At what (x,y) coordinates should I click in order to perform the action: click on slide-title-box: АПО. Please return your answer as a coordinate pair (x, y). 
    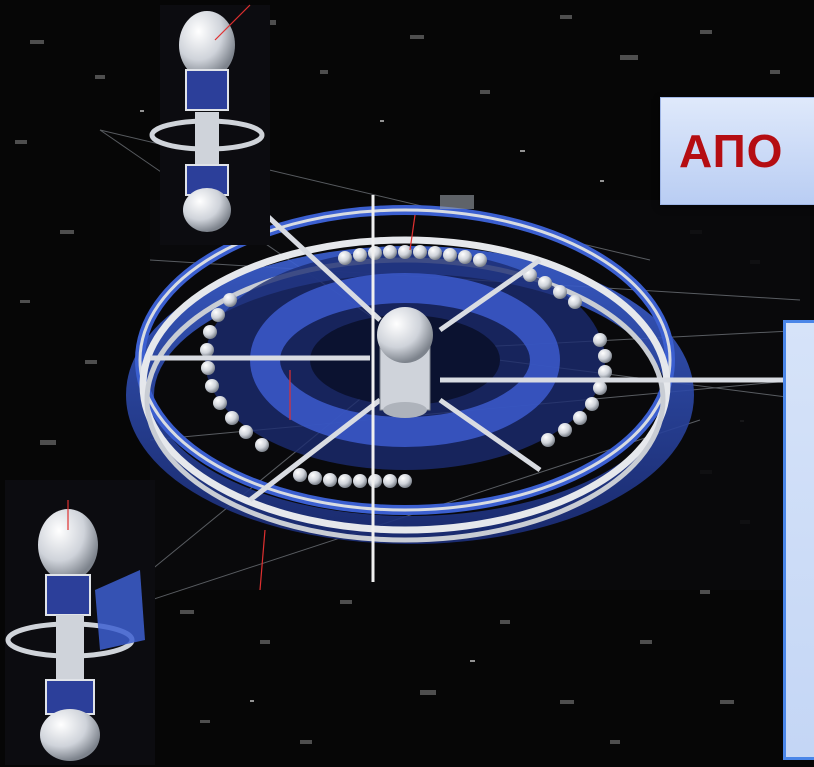
    Looking at the image, I should click on (737, 151).